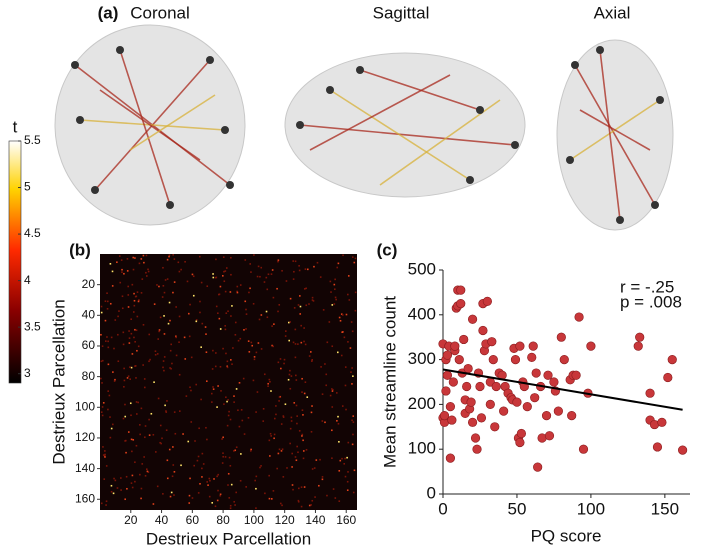 The width and height of the screenshot is (709, 552). I want to click on tick-label: 3, so click(27, 373).